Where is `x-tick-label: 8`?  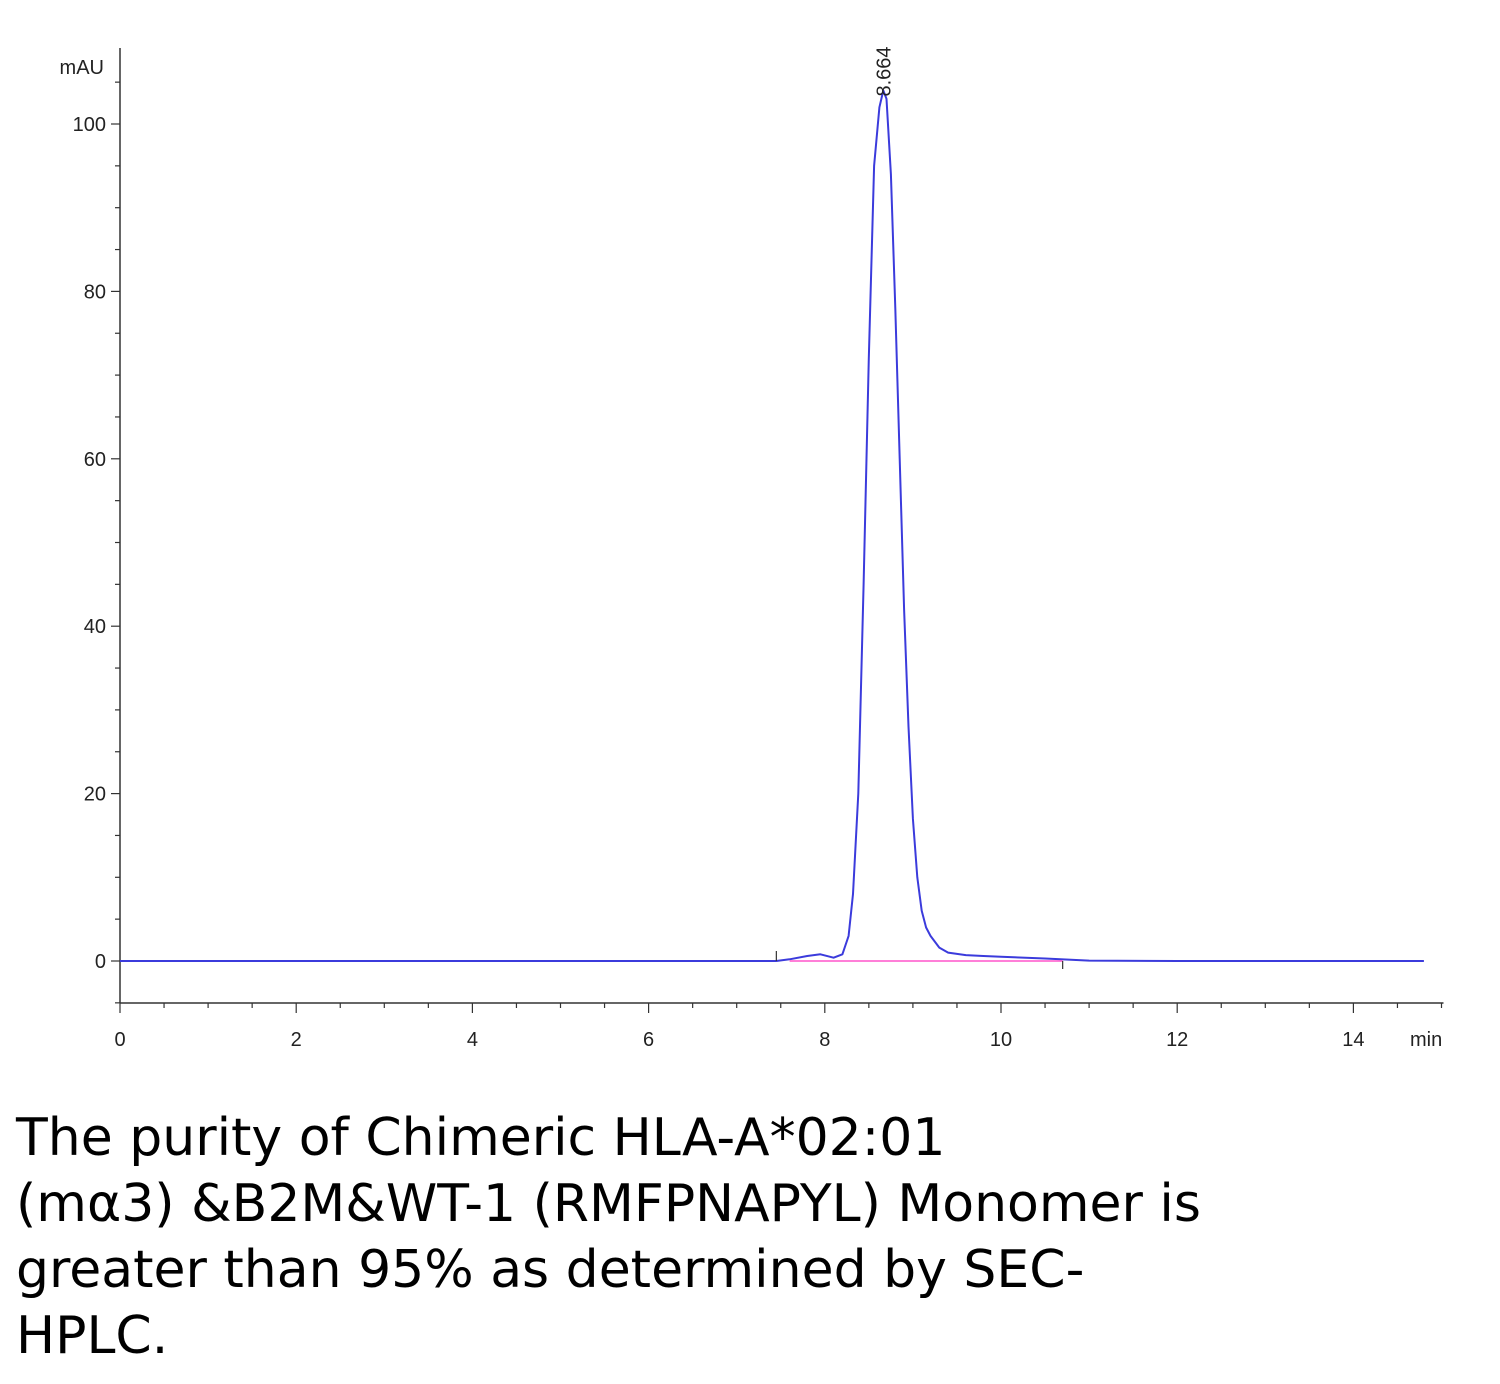
x-tick-label: 8 is located at coordinates (824, 1040).